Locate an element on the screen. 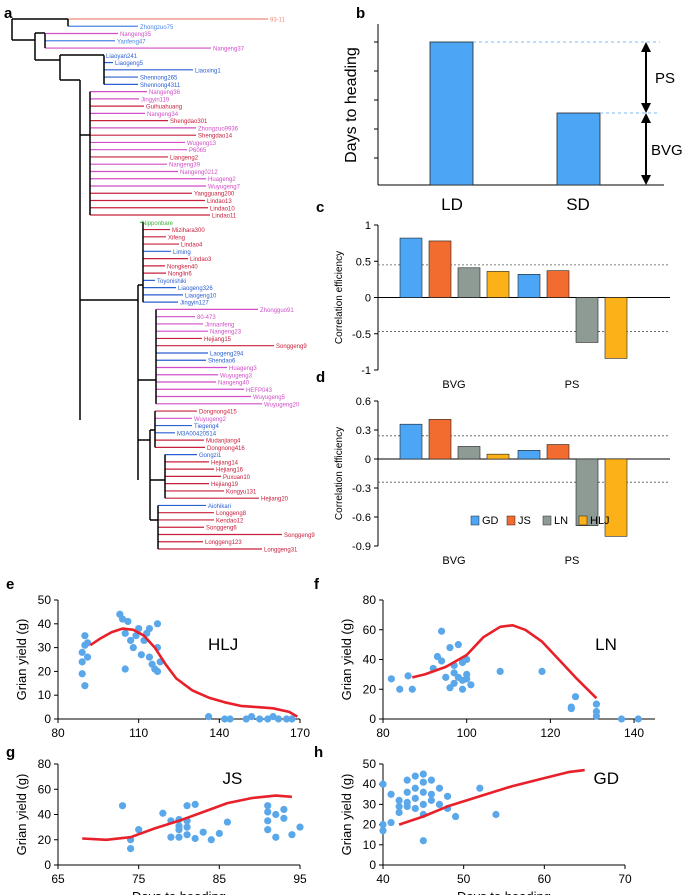  tree-leaf-label: Jingyin127 is located at coordinates (194, 304).